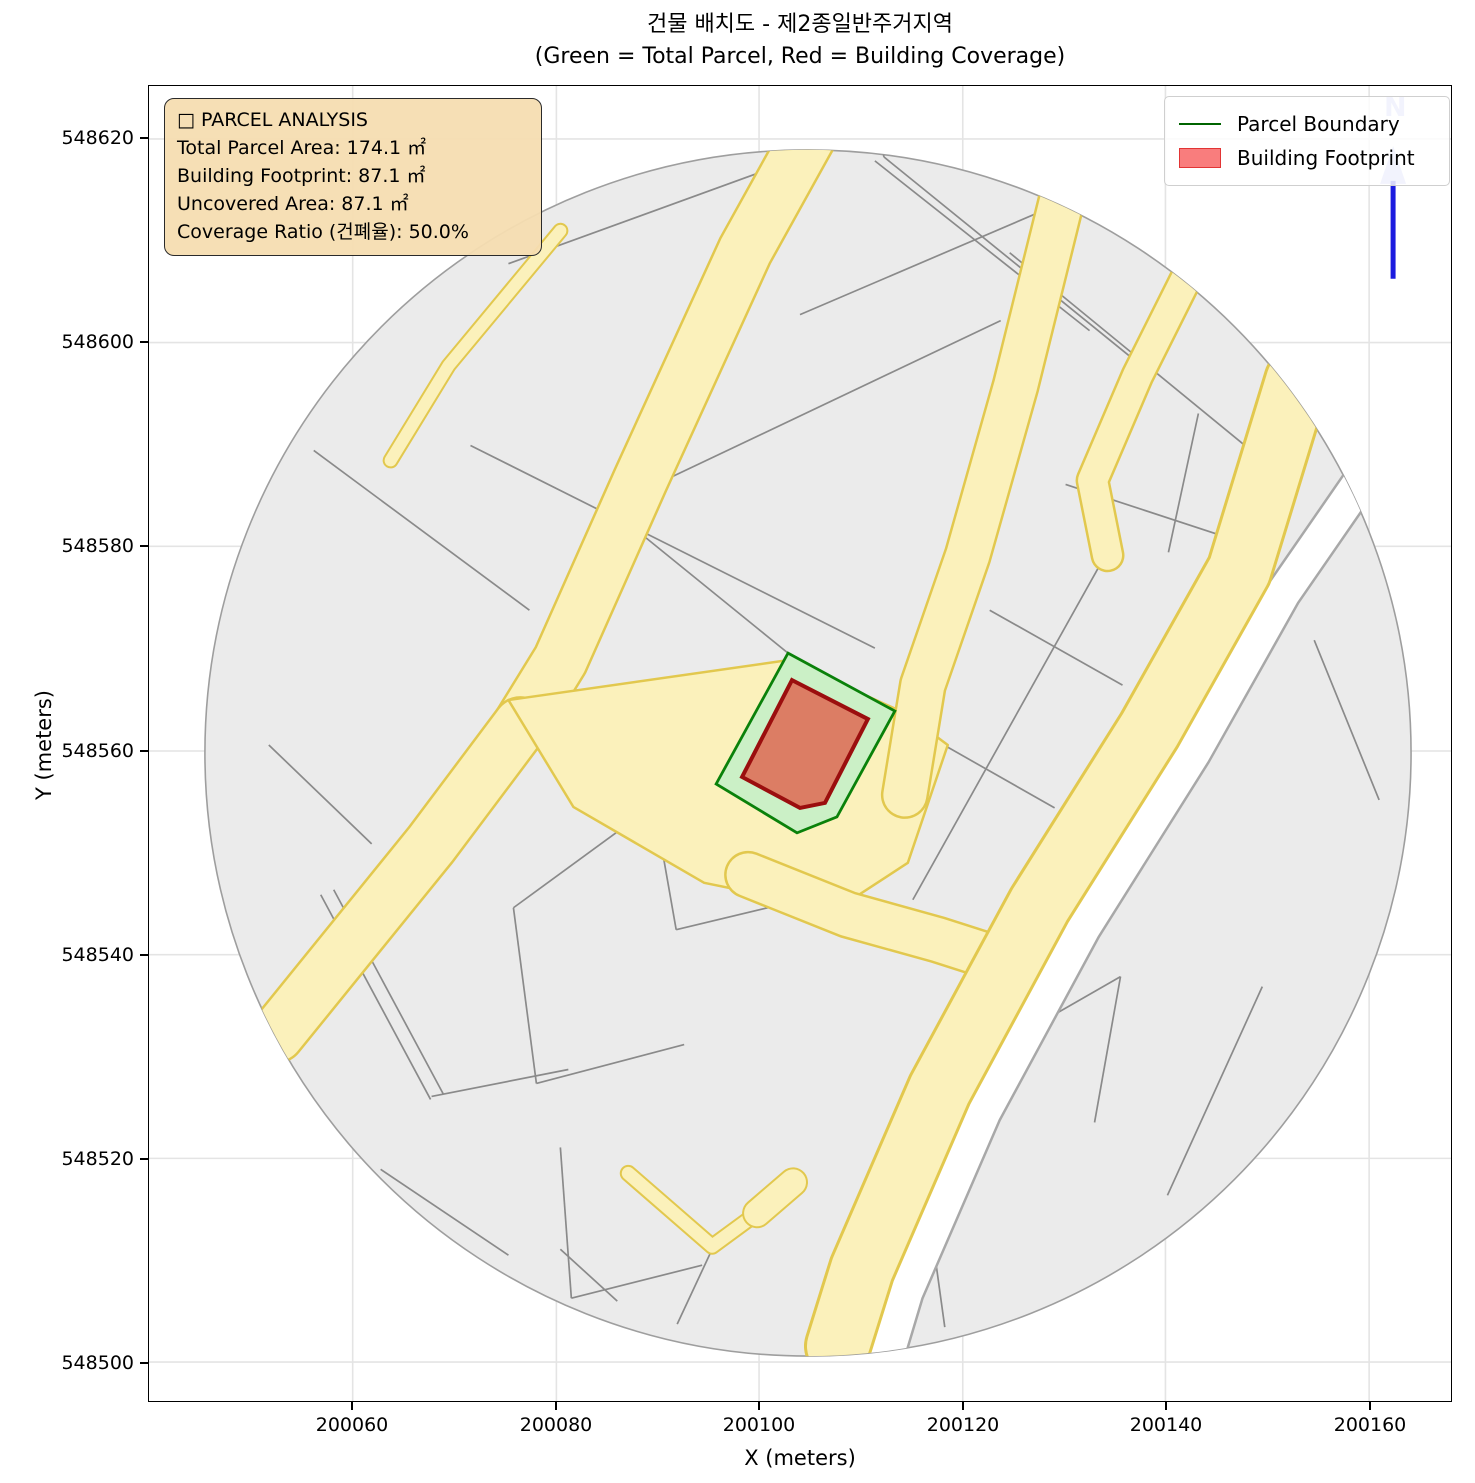  Describe the element at coordinates (800, 1458) in the screenshot. I see `x-axis-label: X (meters)` at that location.